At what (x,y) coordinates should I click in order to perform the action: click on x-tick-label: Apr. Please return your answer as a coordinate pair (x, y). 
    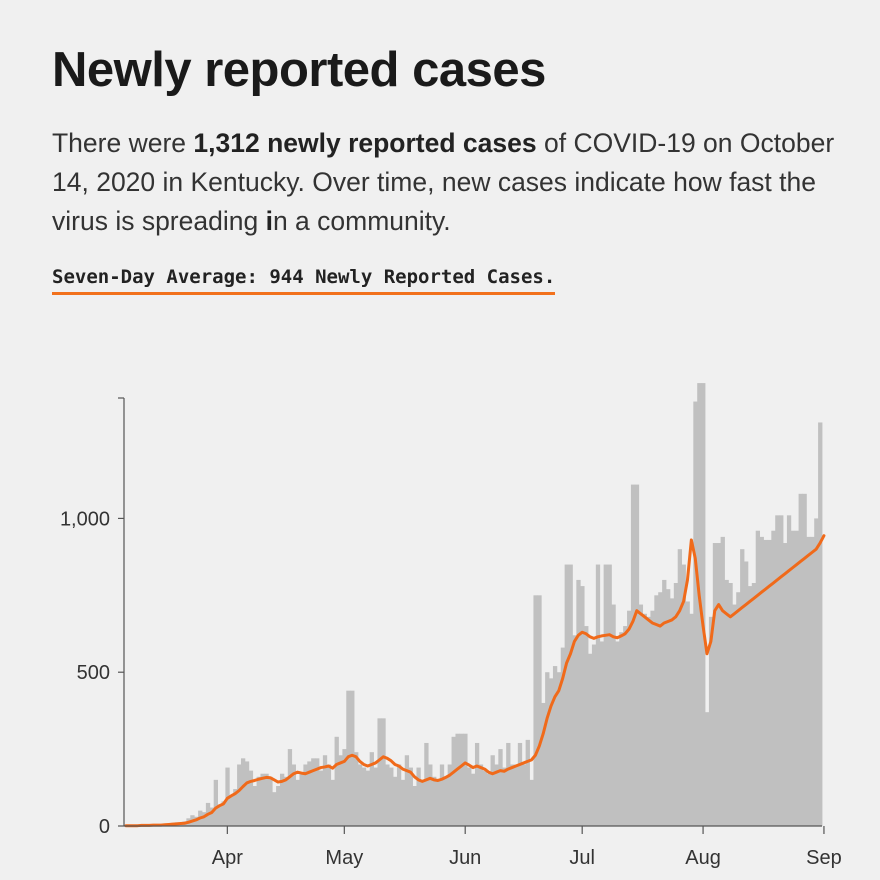
    Looking at the image, I should click on (227, 858).